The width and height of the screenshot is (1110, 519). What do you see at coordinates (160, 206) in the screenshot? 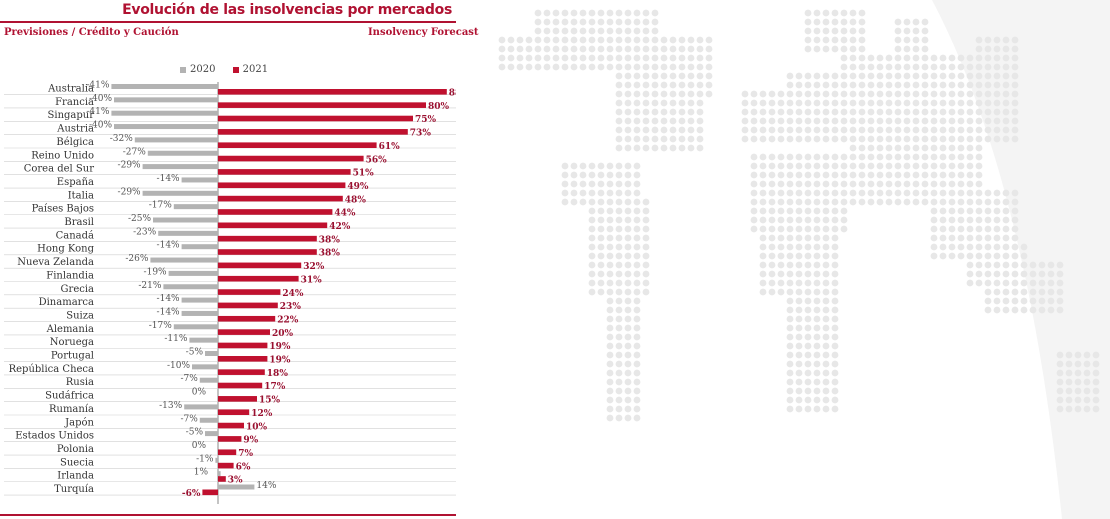
I see `value-label-2020: -17%` at bounding box center [160, 206].